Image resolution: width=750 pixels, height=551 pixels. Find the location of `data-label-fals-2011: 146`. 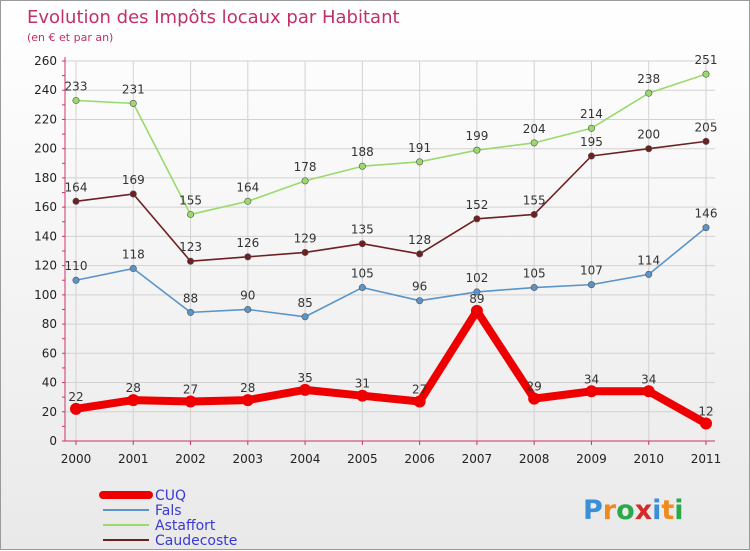

data-label-fals-2011: 146 is located at coordinates (706, 214).